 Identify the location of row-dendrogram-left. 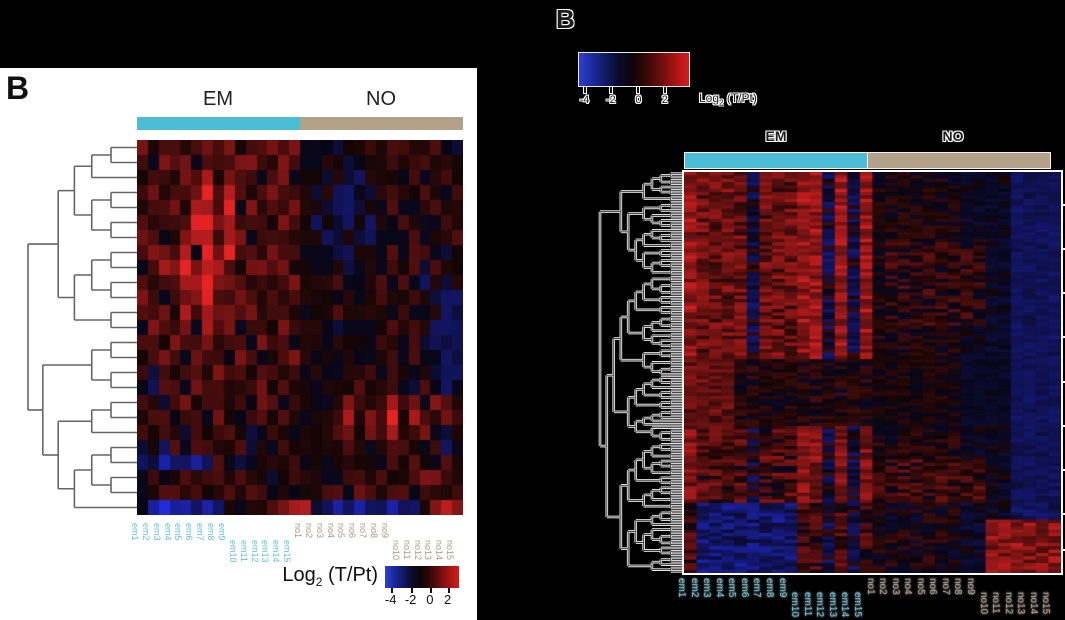
(82, 327).